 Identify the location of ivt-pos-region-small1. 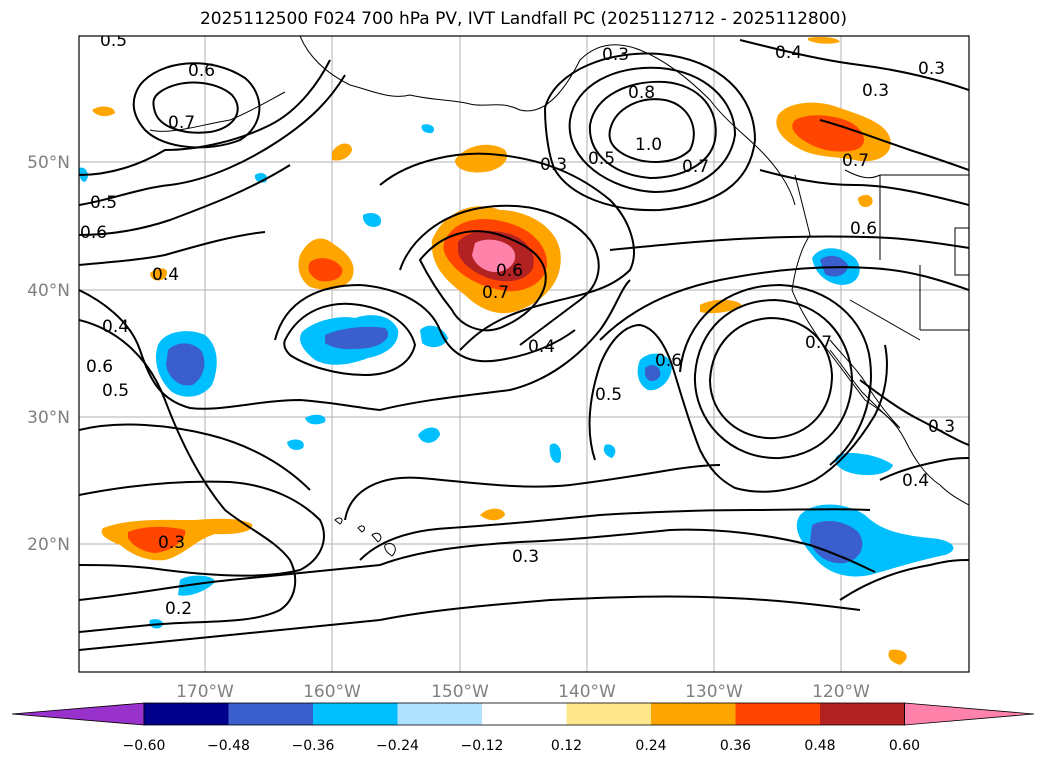
(342, 152).